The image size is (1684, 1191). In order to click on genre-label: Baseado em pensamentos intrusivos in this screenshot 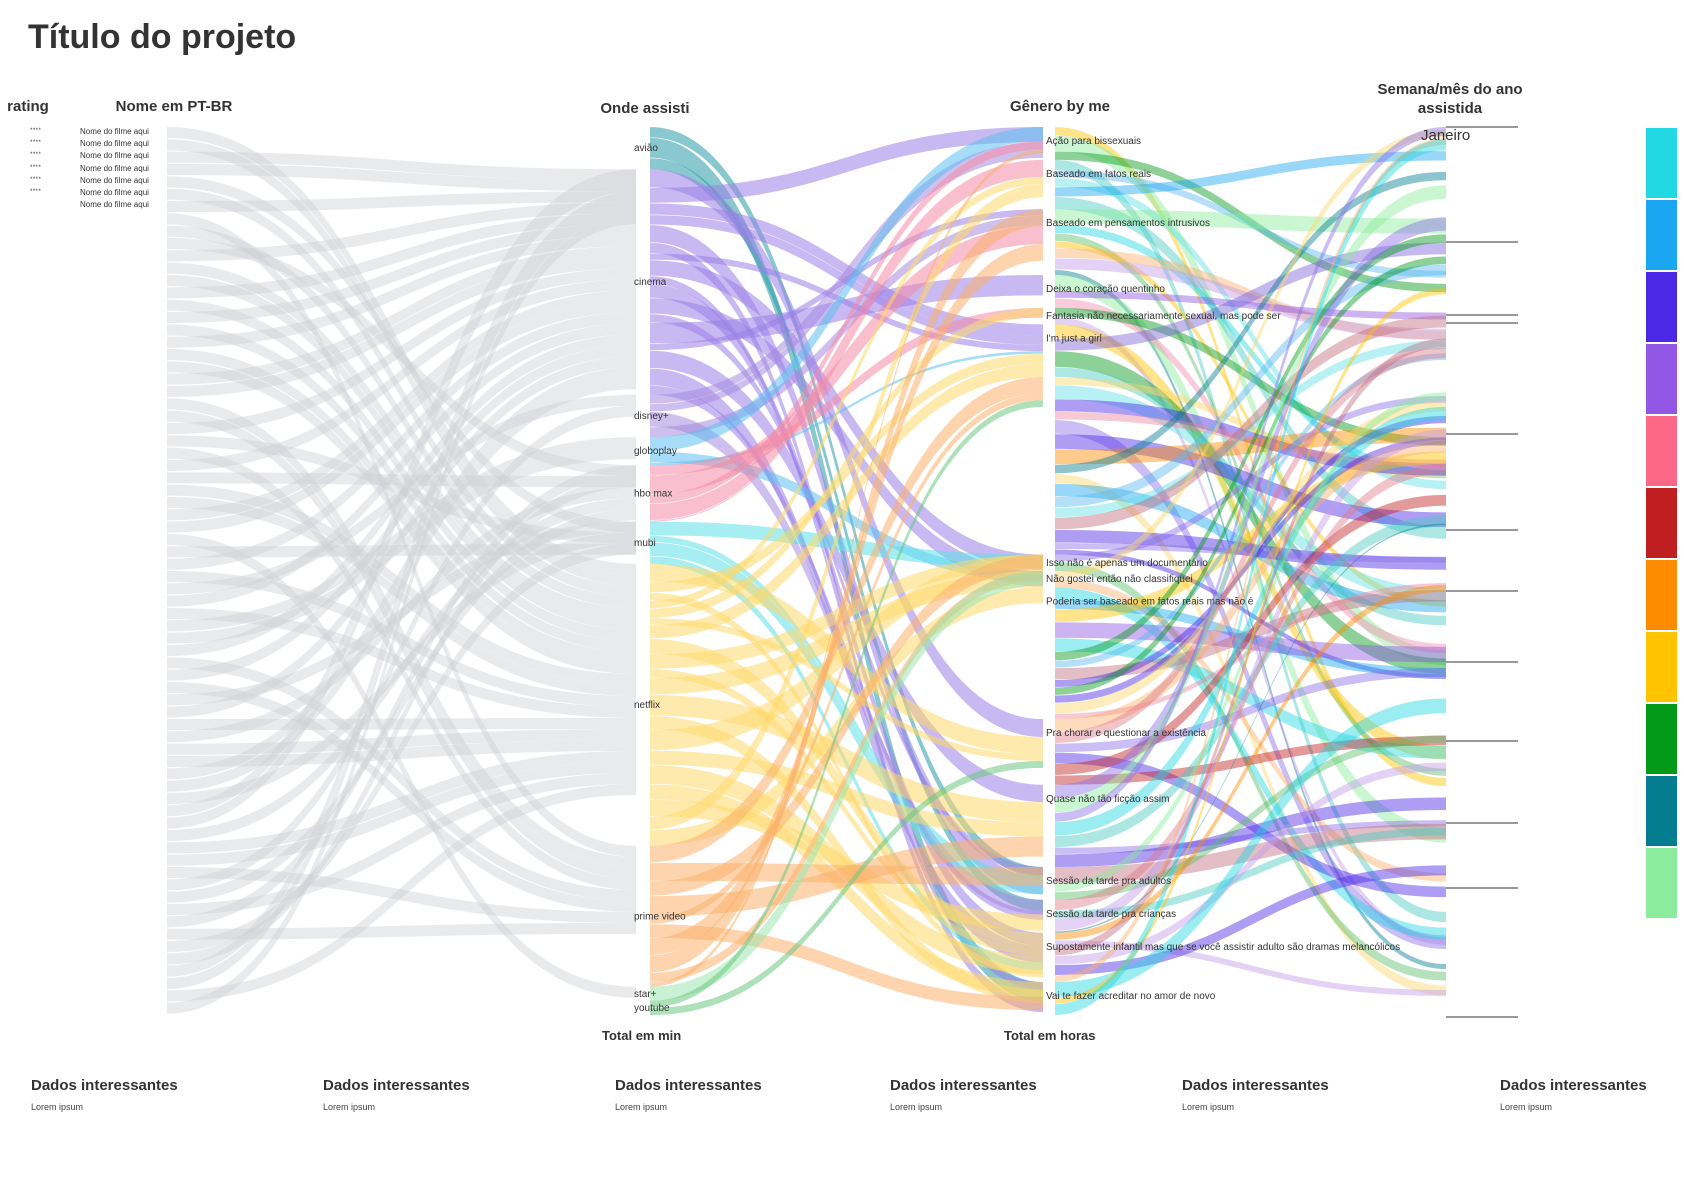, I will do `click(1128, 223)`.